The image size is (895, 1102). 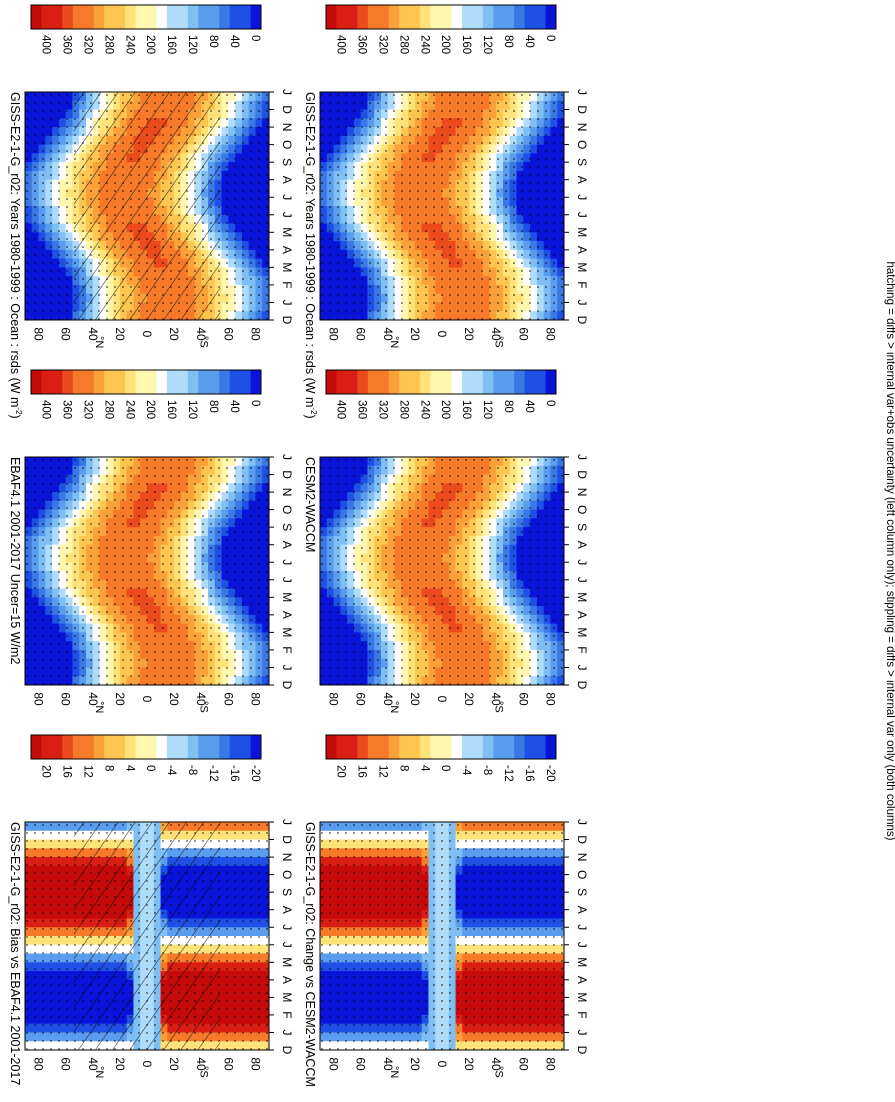 I want to click on colorbar-label: 360, so click(x=362, y=44).